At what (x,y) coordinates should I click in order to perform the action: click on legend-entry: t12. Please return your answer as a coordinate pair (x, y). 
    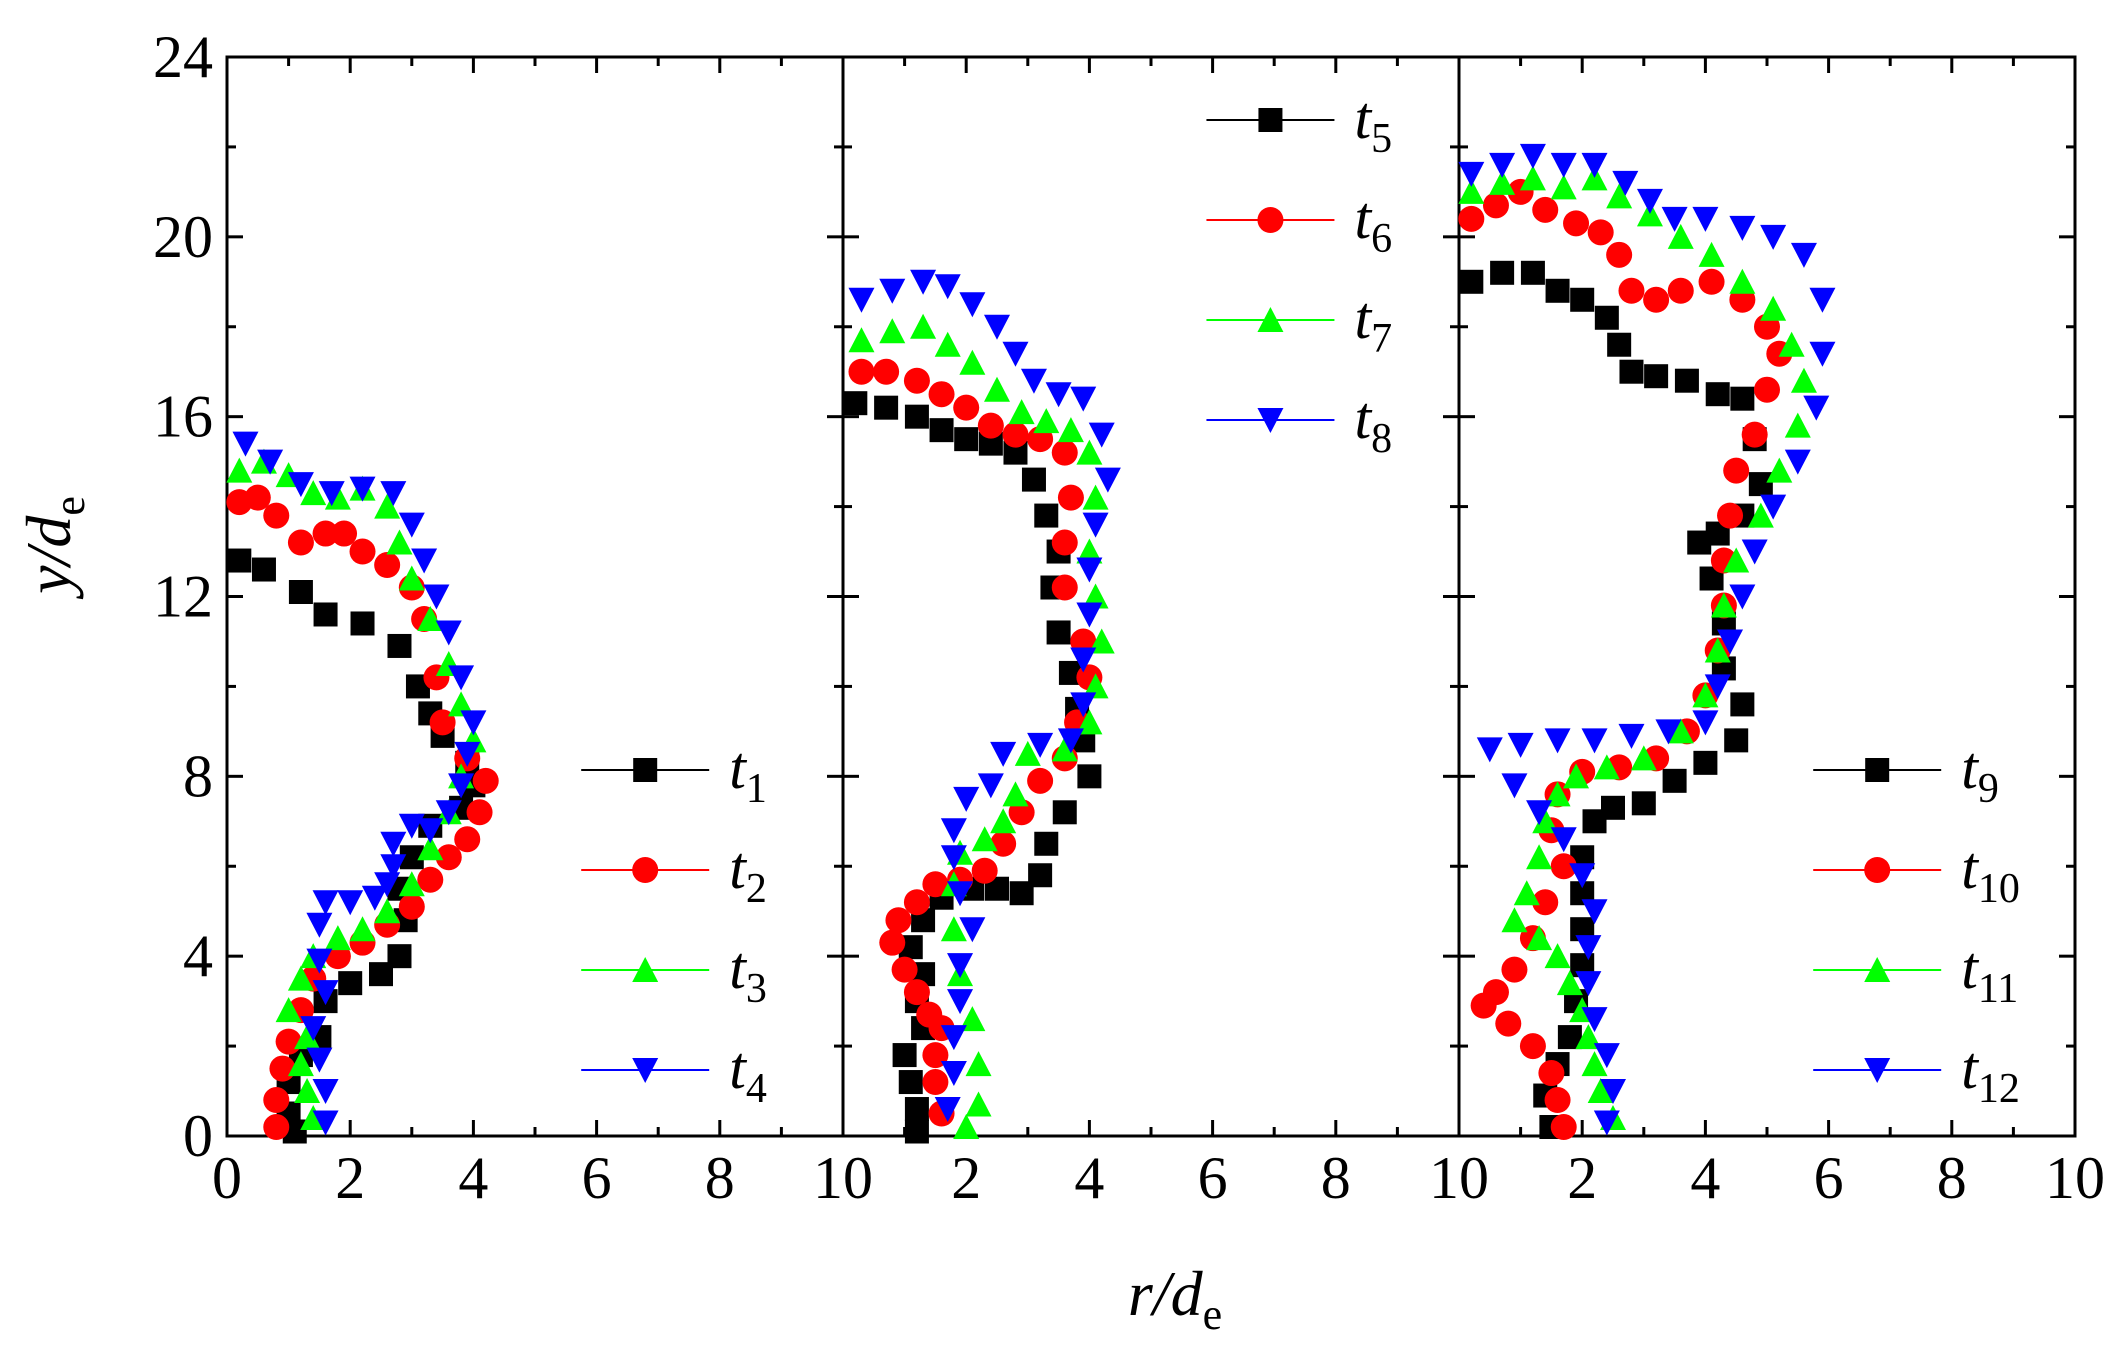
    Looking at the image, I should click on (1916, 1073).